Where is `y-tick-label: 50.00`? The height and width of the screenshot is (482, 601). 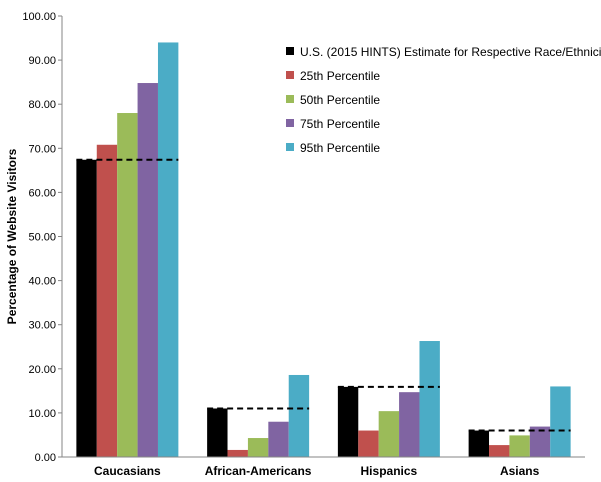
y-tick-label: 50.00 is located at coordinates (42, 238).